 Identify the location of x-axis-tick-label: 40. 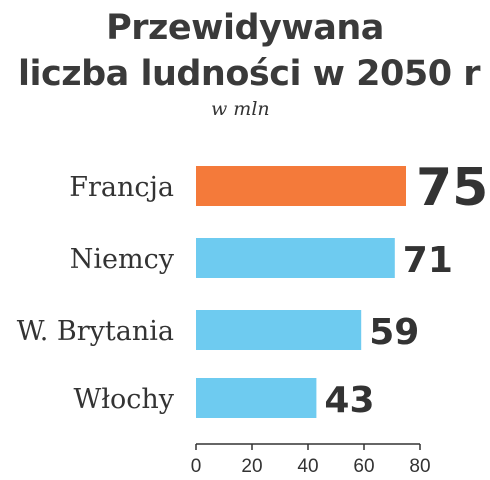
(307, 466).